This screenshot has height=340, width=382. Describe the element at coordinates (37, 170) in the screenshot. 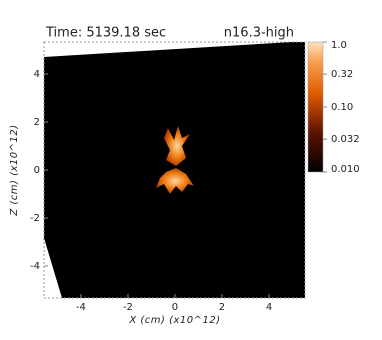

I see `y-tick-label: 0` at that location.